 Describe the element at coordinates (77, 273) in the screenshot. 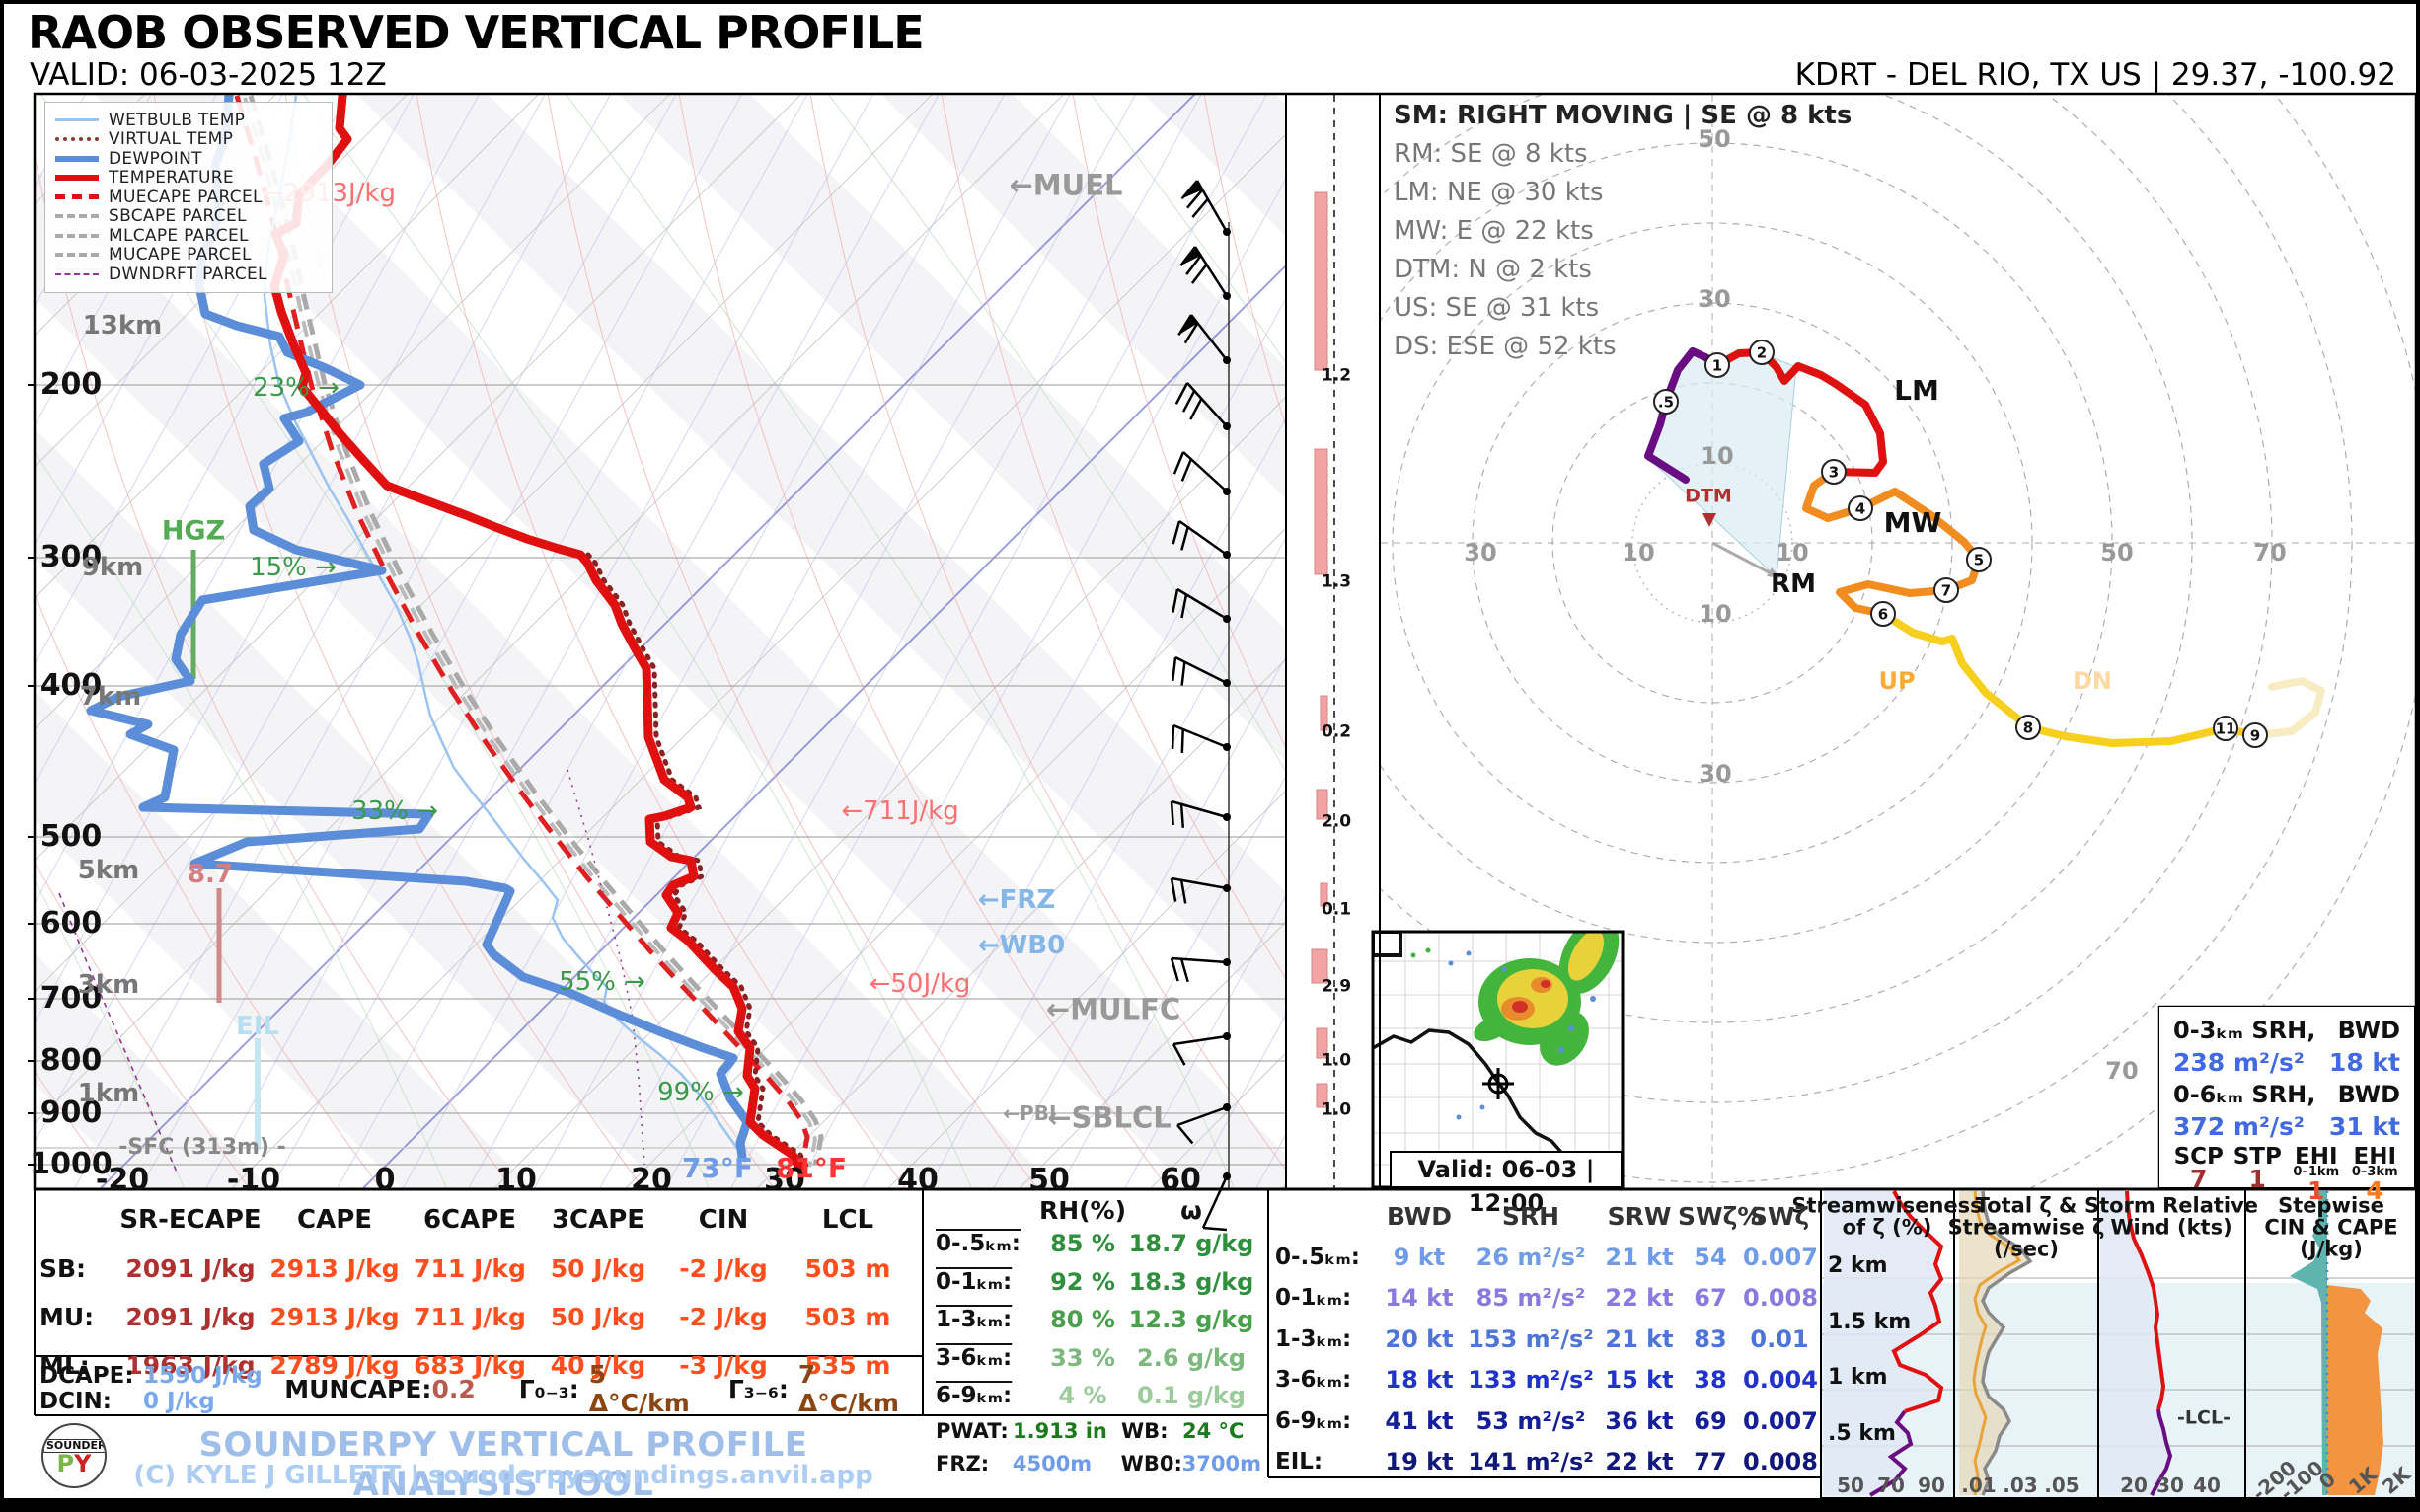

I see `dwndrft-line-sample` at that location.